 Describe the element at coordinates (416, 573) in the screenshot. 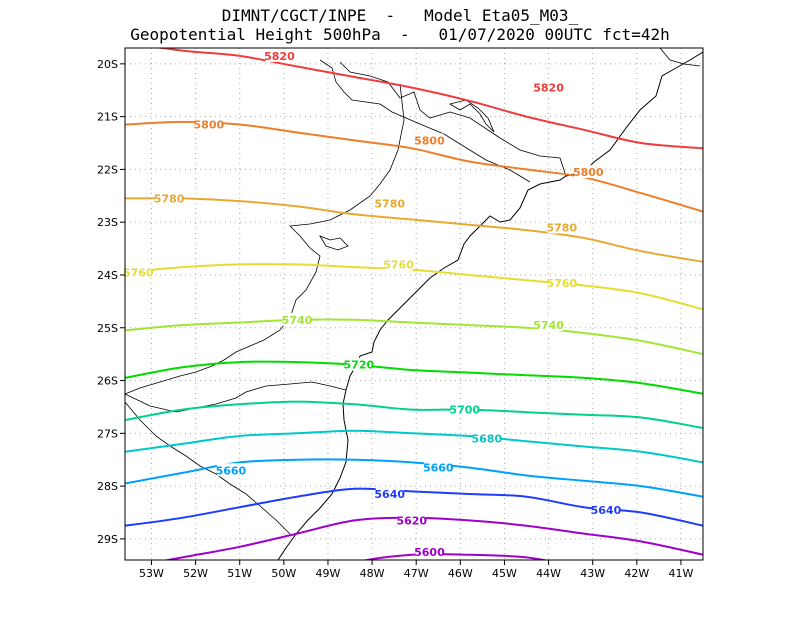

I see `lon-tick-label: 47W` at that location.